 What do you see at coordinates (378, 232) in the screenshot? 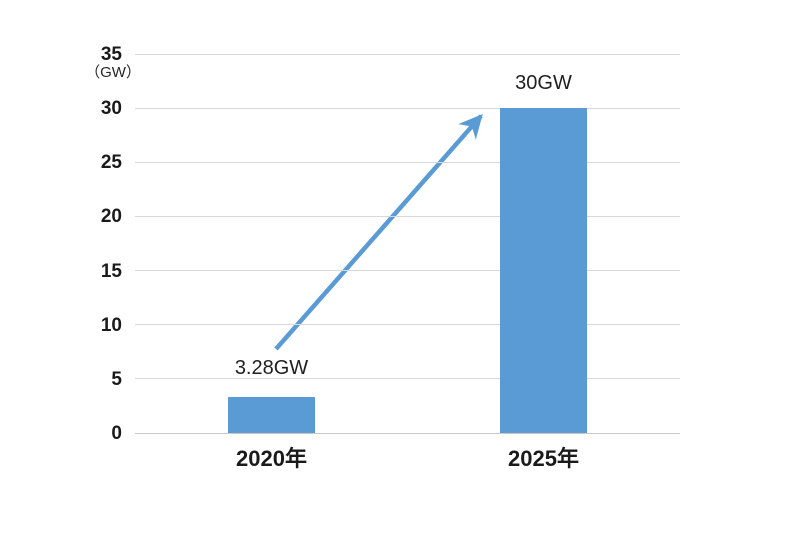
I see `growth-arrow-line` at bounding box center [378, 232].